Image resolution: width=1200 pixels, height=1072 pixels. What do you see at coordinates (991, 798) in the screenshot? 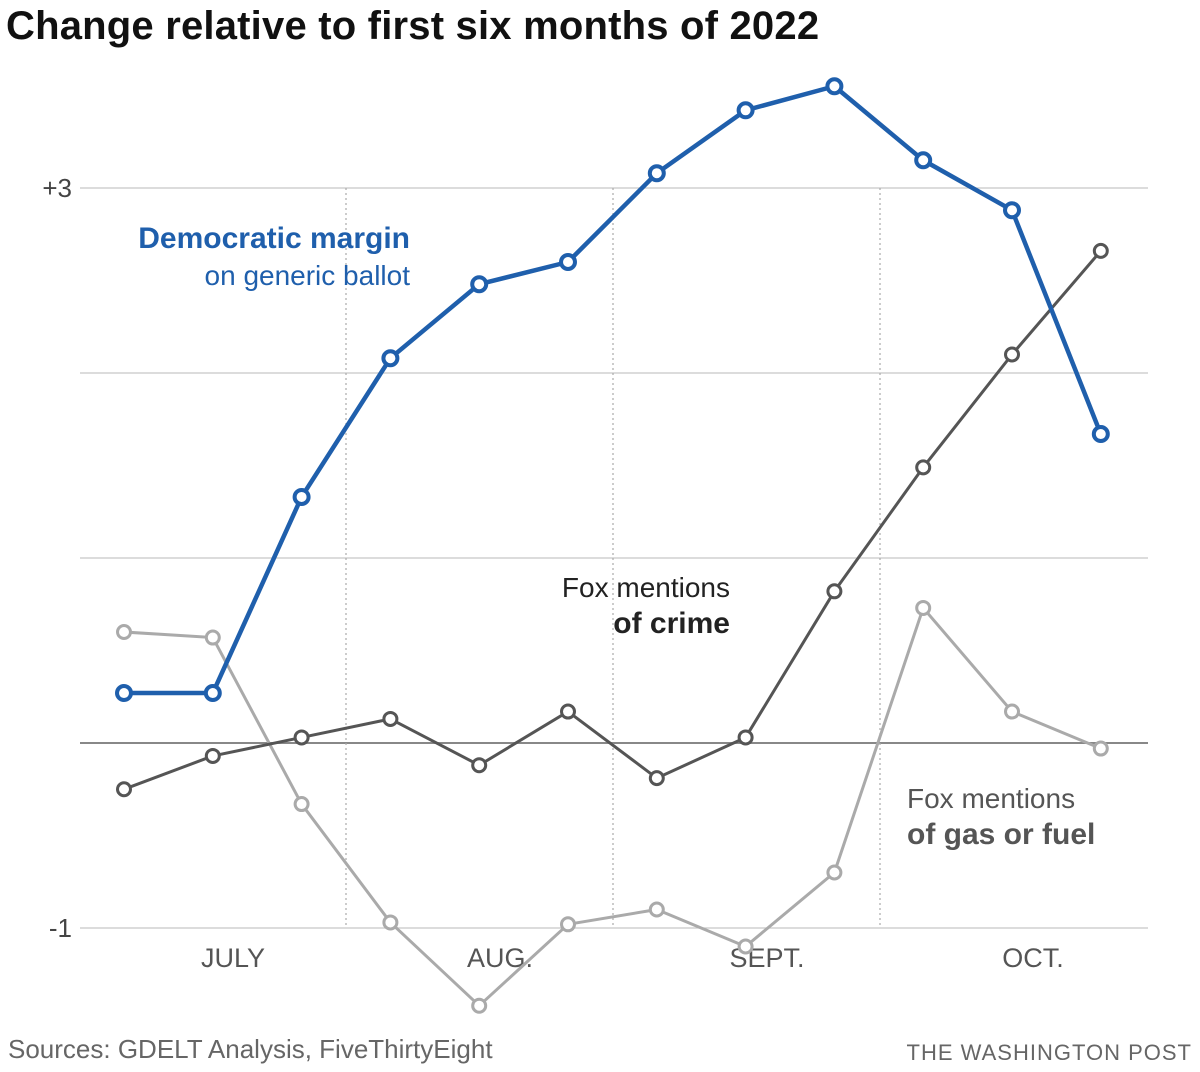
I see `gas-mentions-label: Fox mentions` at bounding box center [991, 798].